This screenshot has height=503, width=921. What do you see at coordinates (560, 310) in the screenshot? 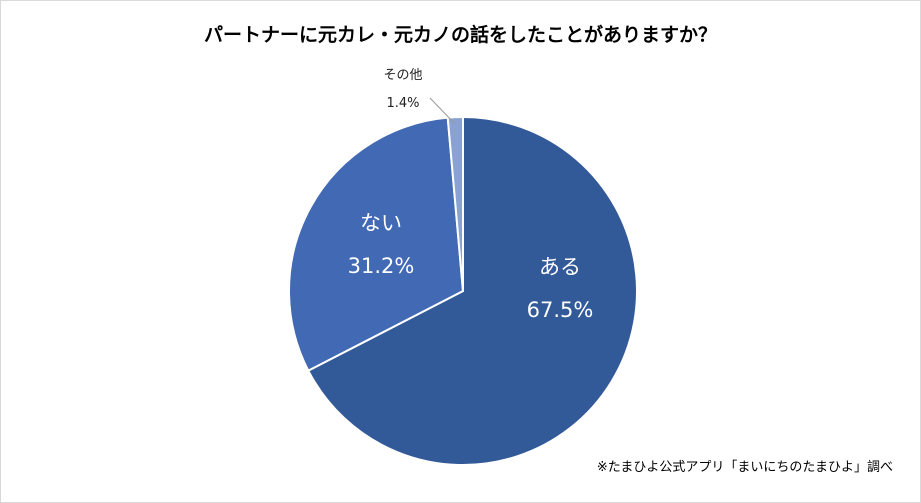
I see `value-yes: 67.5%` at bounding box center [560, 310].